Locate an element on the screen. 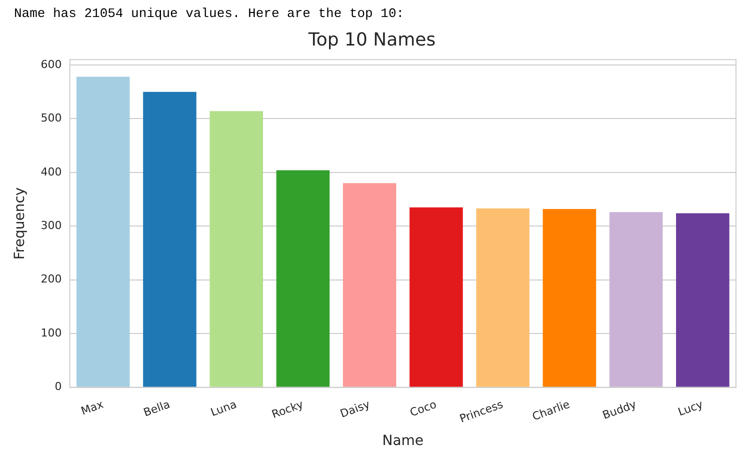 The height and width of the screenshot is (460, 750). x-axis-title: Name is located at coordinates (403, 441).